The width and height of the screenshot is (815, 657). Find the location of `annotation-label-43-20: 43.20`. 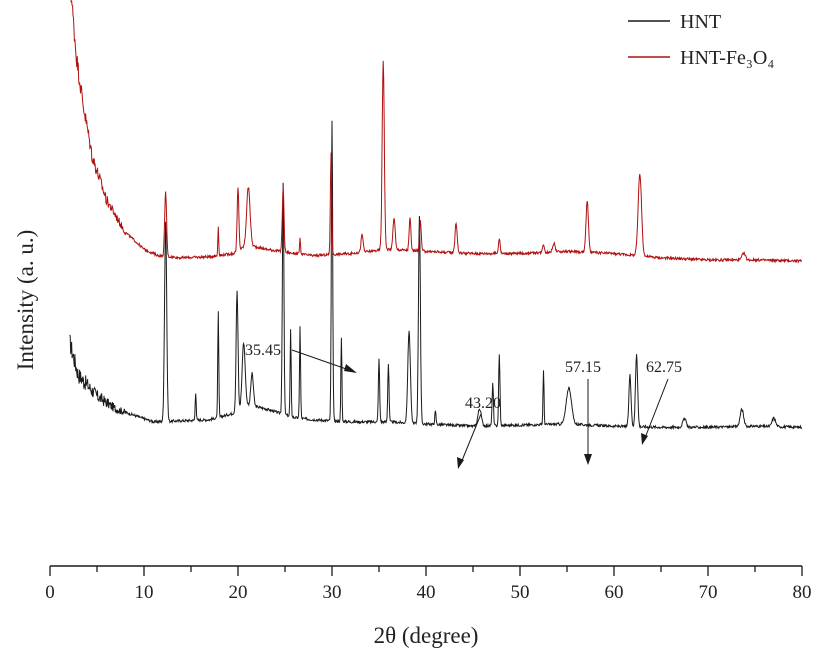

annotation-label-43-20: 43.20 is located at coordinates (483, 403).